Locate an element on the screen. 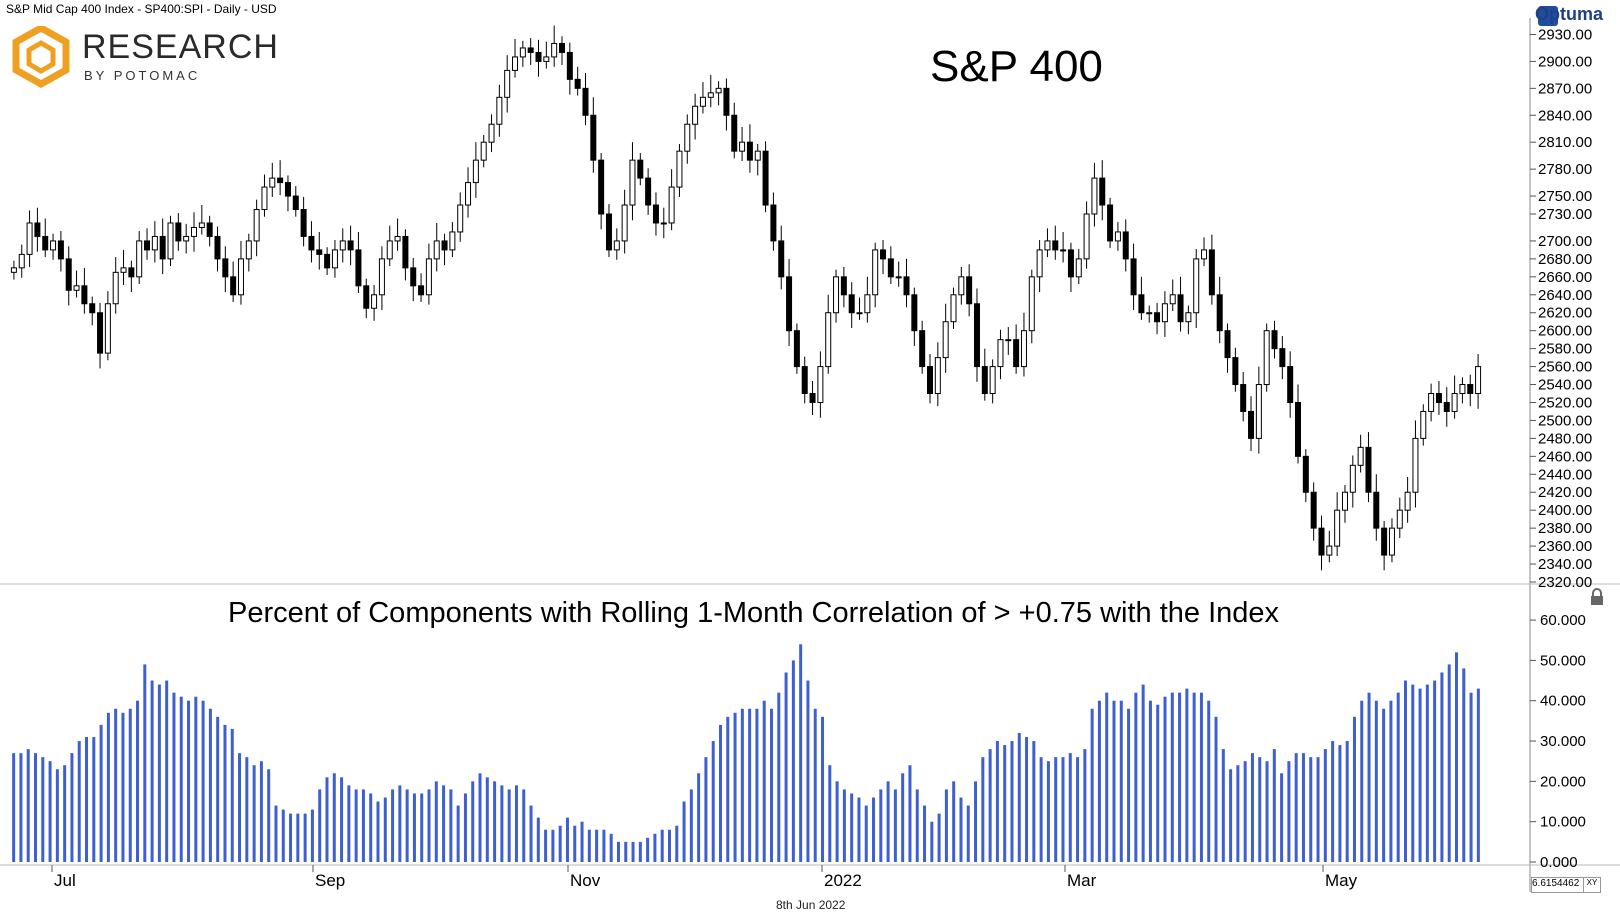 The width and height of the screenshot is (1620, 924). upper-y-tick-label: 2380.00 is located at coordinates (1565, 528).